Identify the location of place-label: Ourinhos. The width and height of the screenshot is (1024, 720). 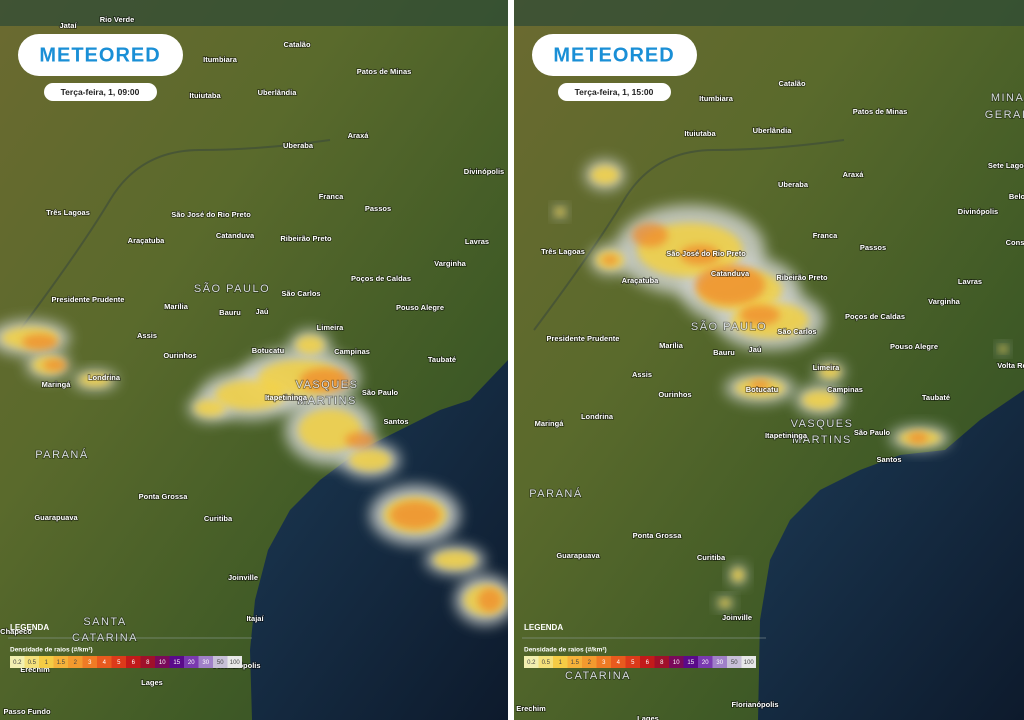
(179, 355).